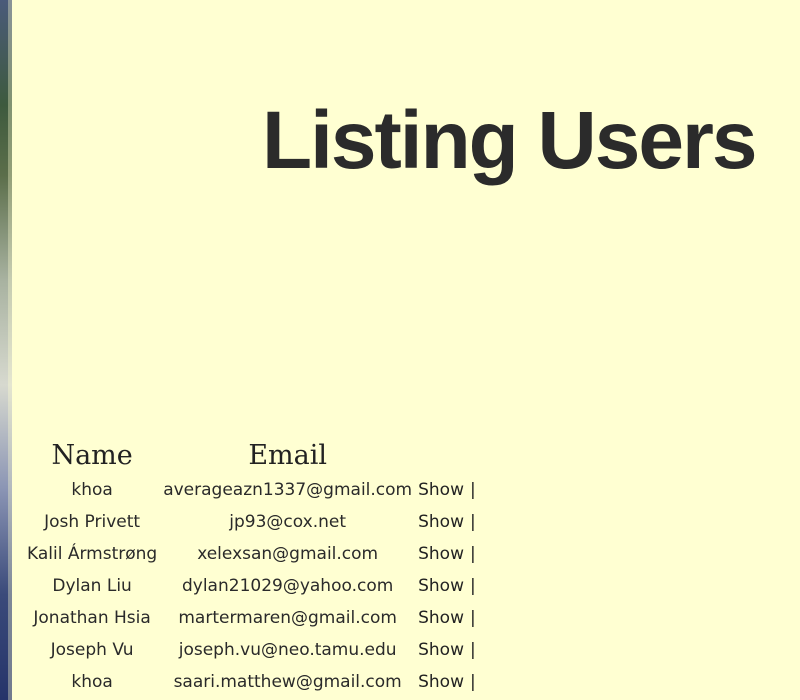 This screenshot has width=800, height=700. I want to click on column-header-email: Email, so click(287, 455).